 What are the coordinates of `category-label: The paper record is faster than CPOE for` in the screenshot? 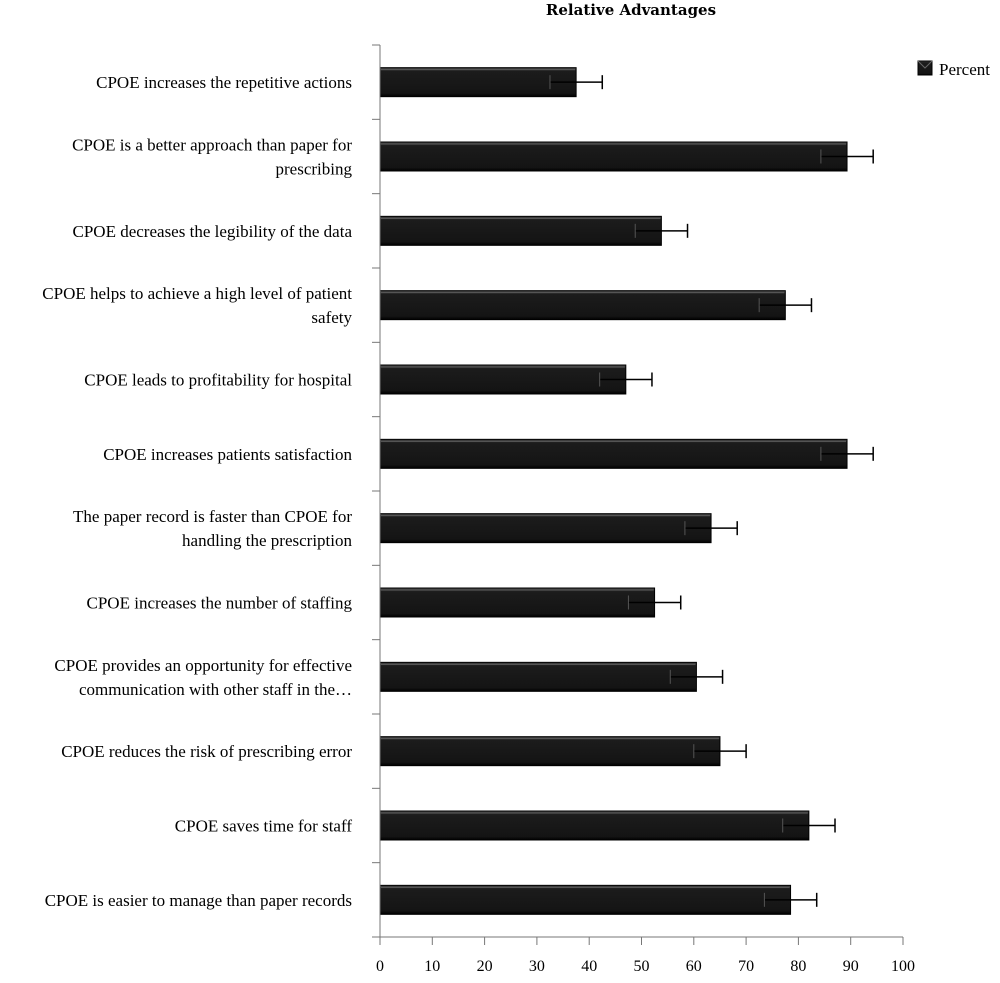 It's located at (212, 516).